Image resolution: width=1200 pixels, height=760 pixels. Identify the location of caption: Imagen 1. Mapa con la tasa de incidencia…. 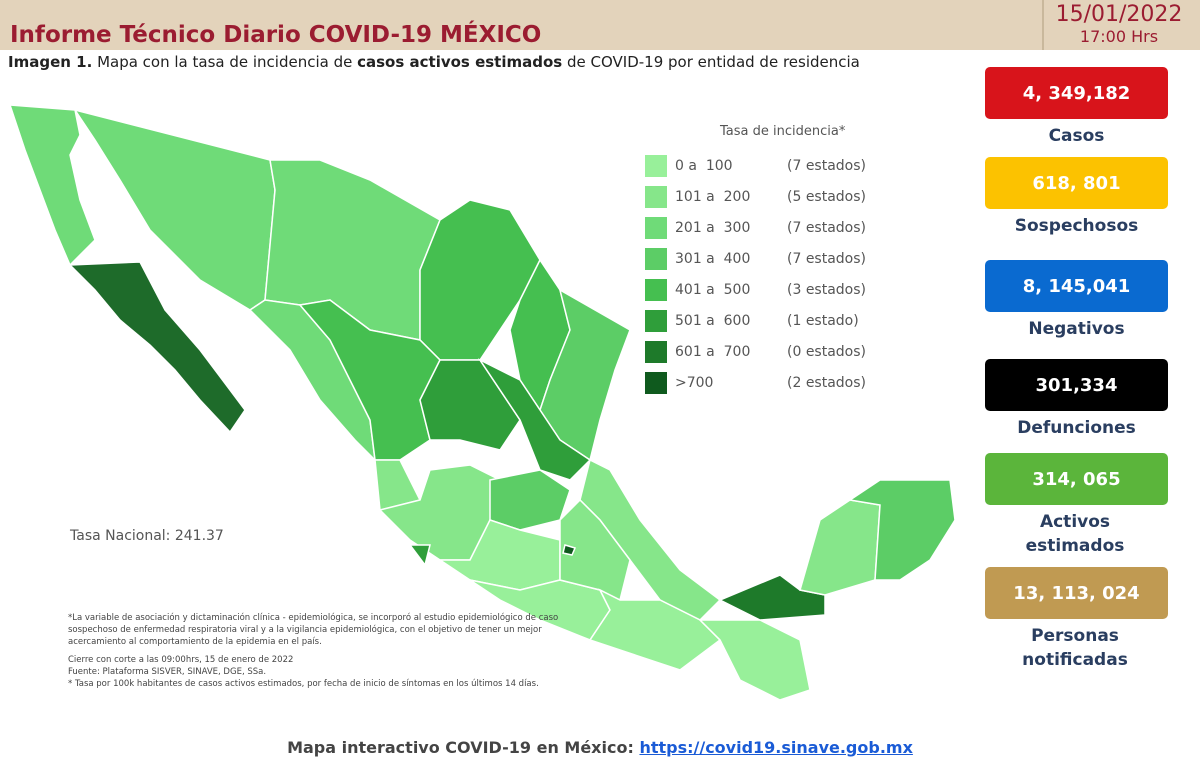
(434, 62).